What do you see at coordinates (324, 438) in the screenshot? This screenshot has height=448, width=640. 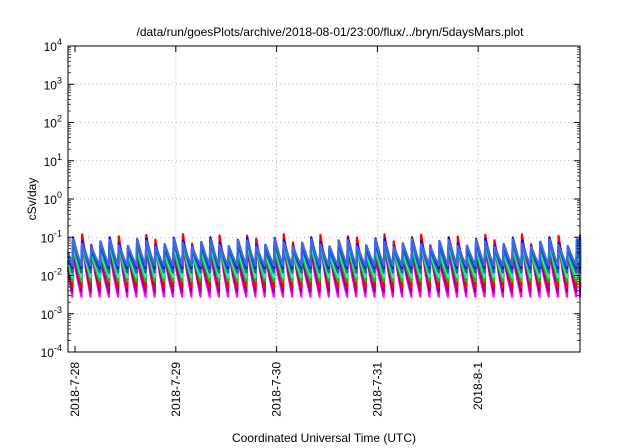 I see `x-axis-label: Coordinated Universal Time (UTC)` at bounding box center [324, 438].